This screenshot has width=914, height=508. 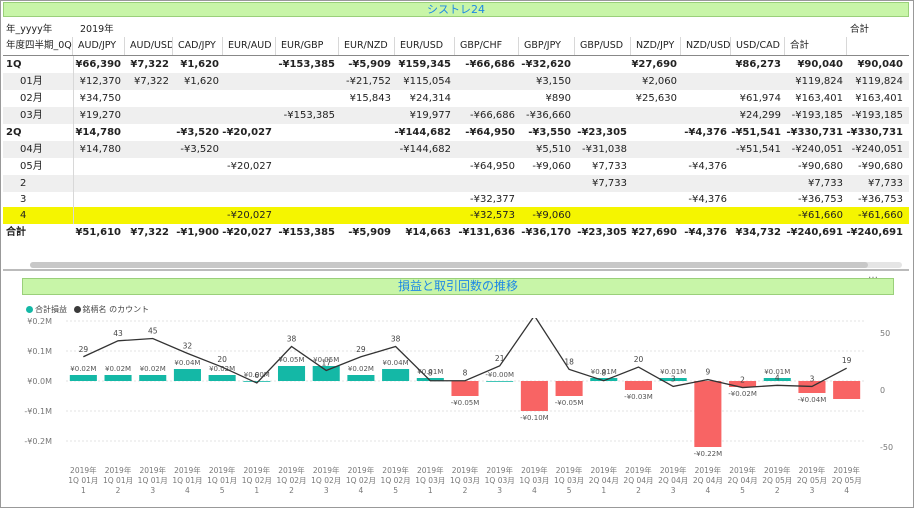 What do you see at coordinates (31, 115) in the screenshot?
I see `row-label: 03月` at bounding box center [31, 115].